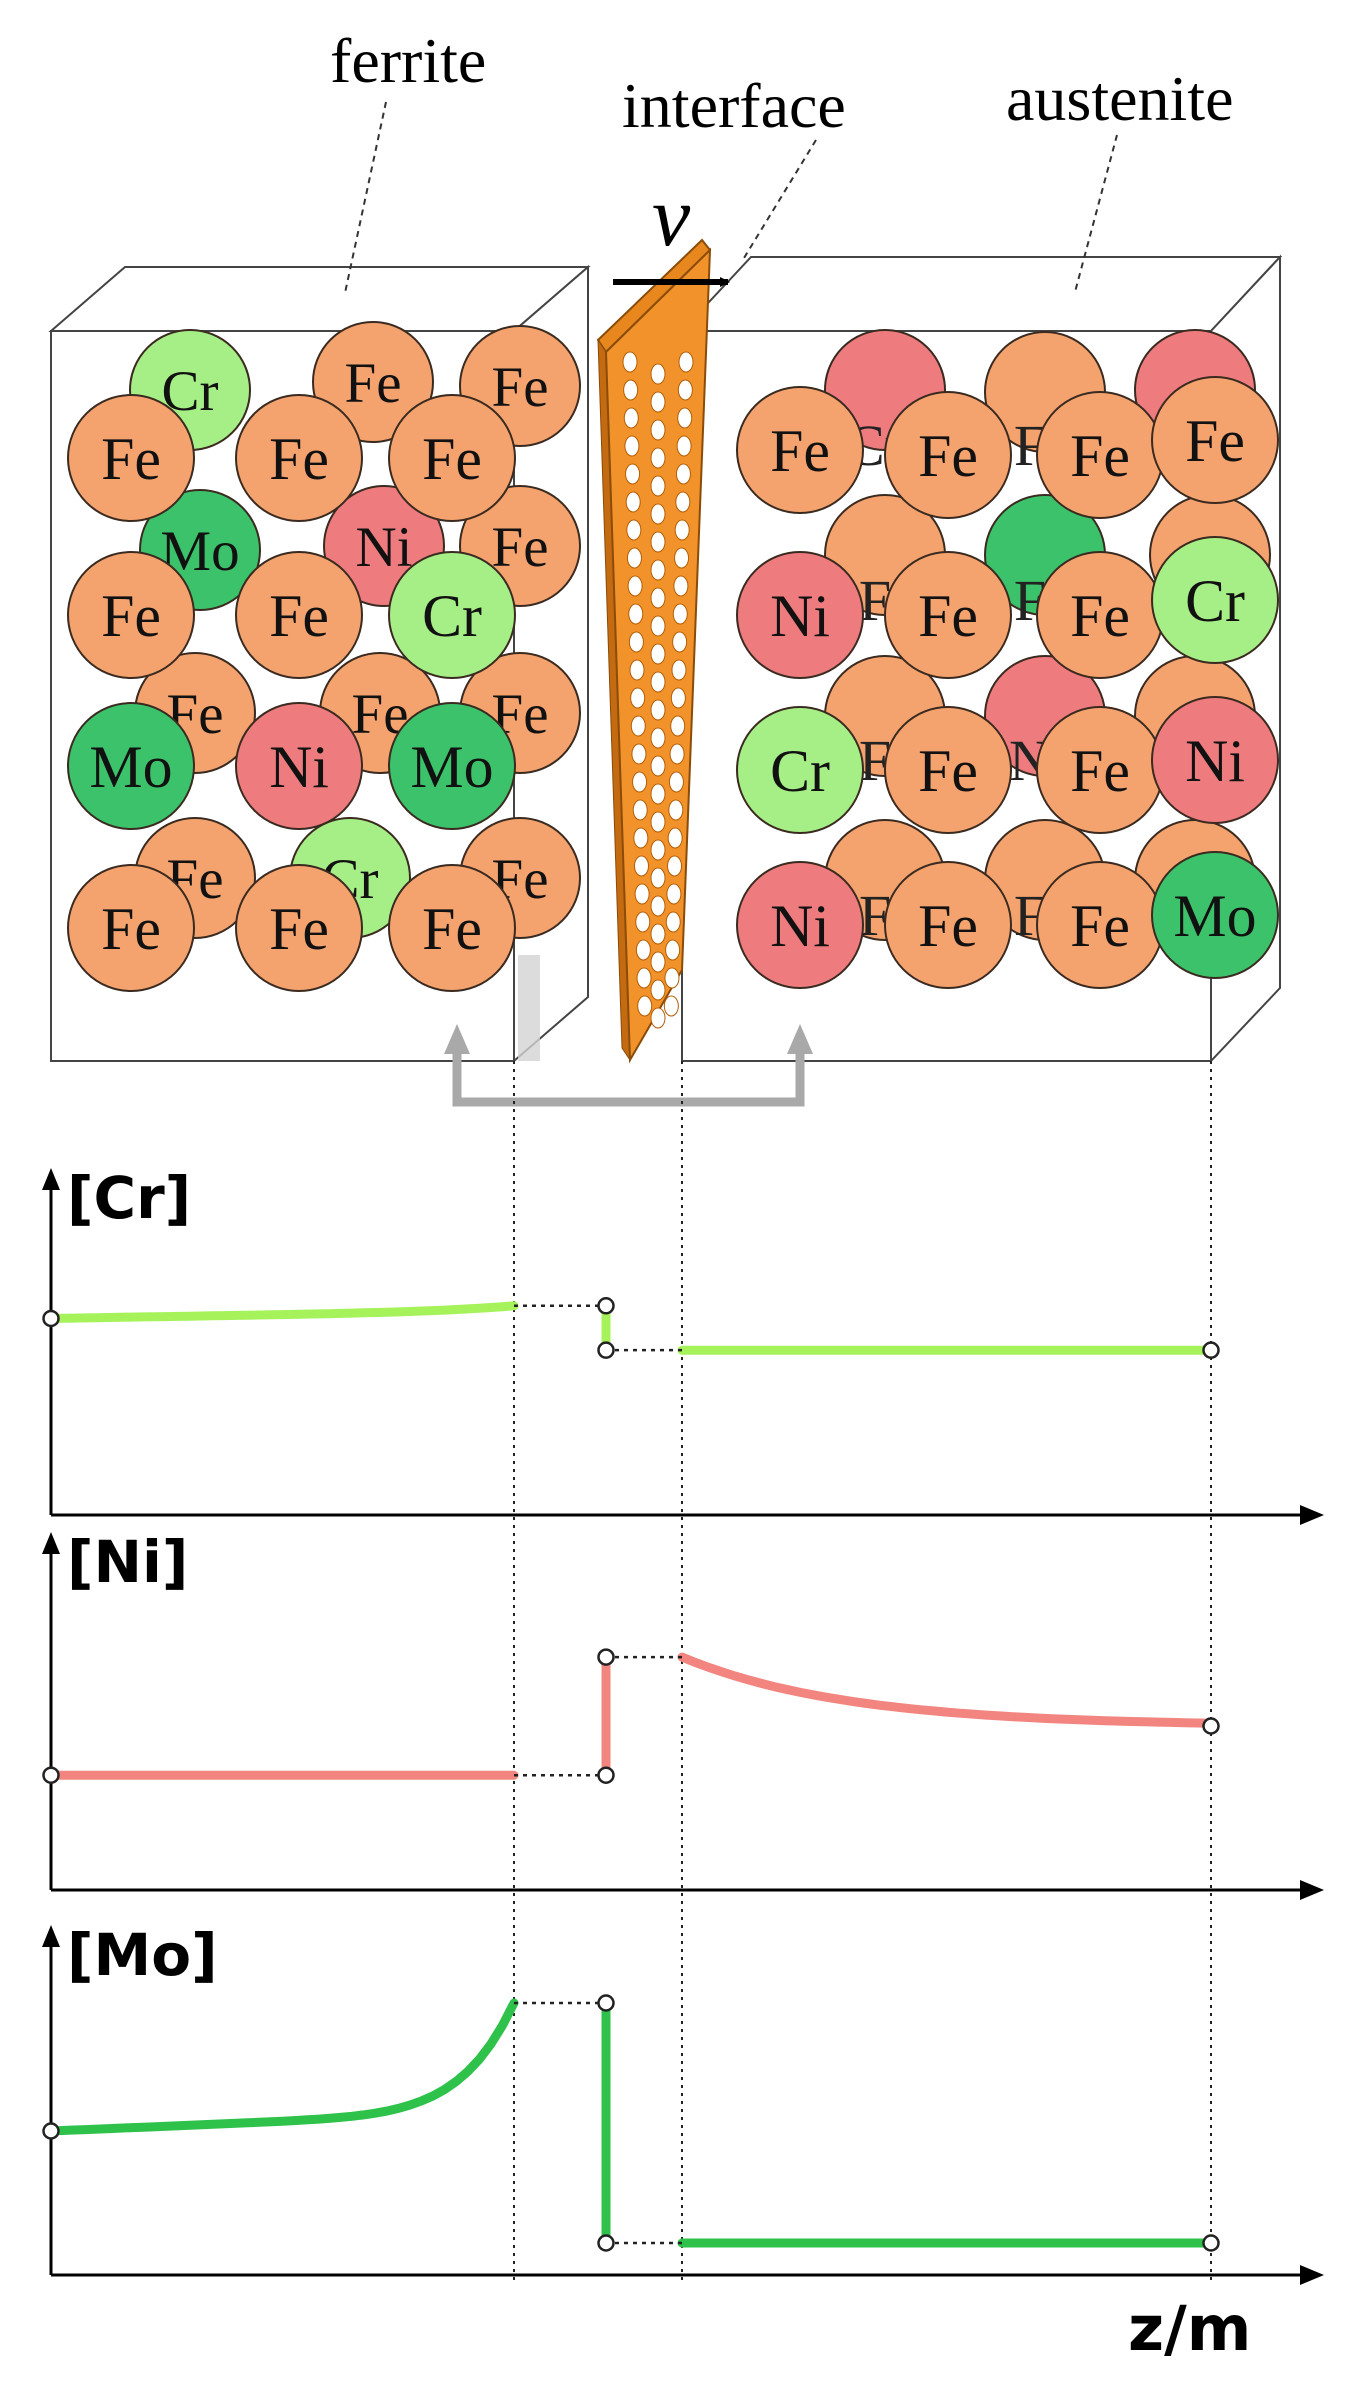 Image resolution: width=1366 pixels, height=2397 pixels. What do you see at coordinates (1096, 213) in the screenshot?
I see `austenite-leader-line` at bounding box center [1096, 213].